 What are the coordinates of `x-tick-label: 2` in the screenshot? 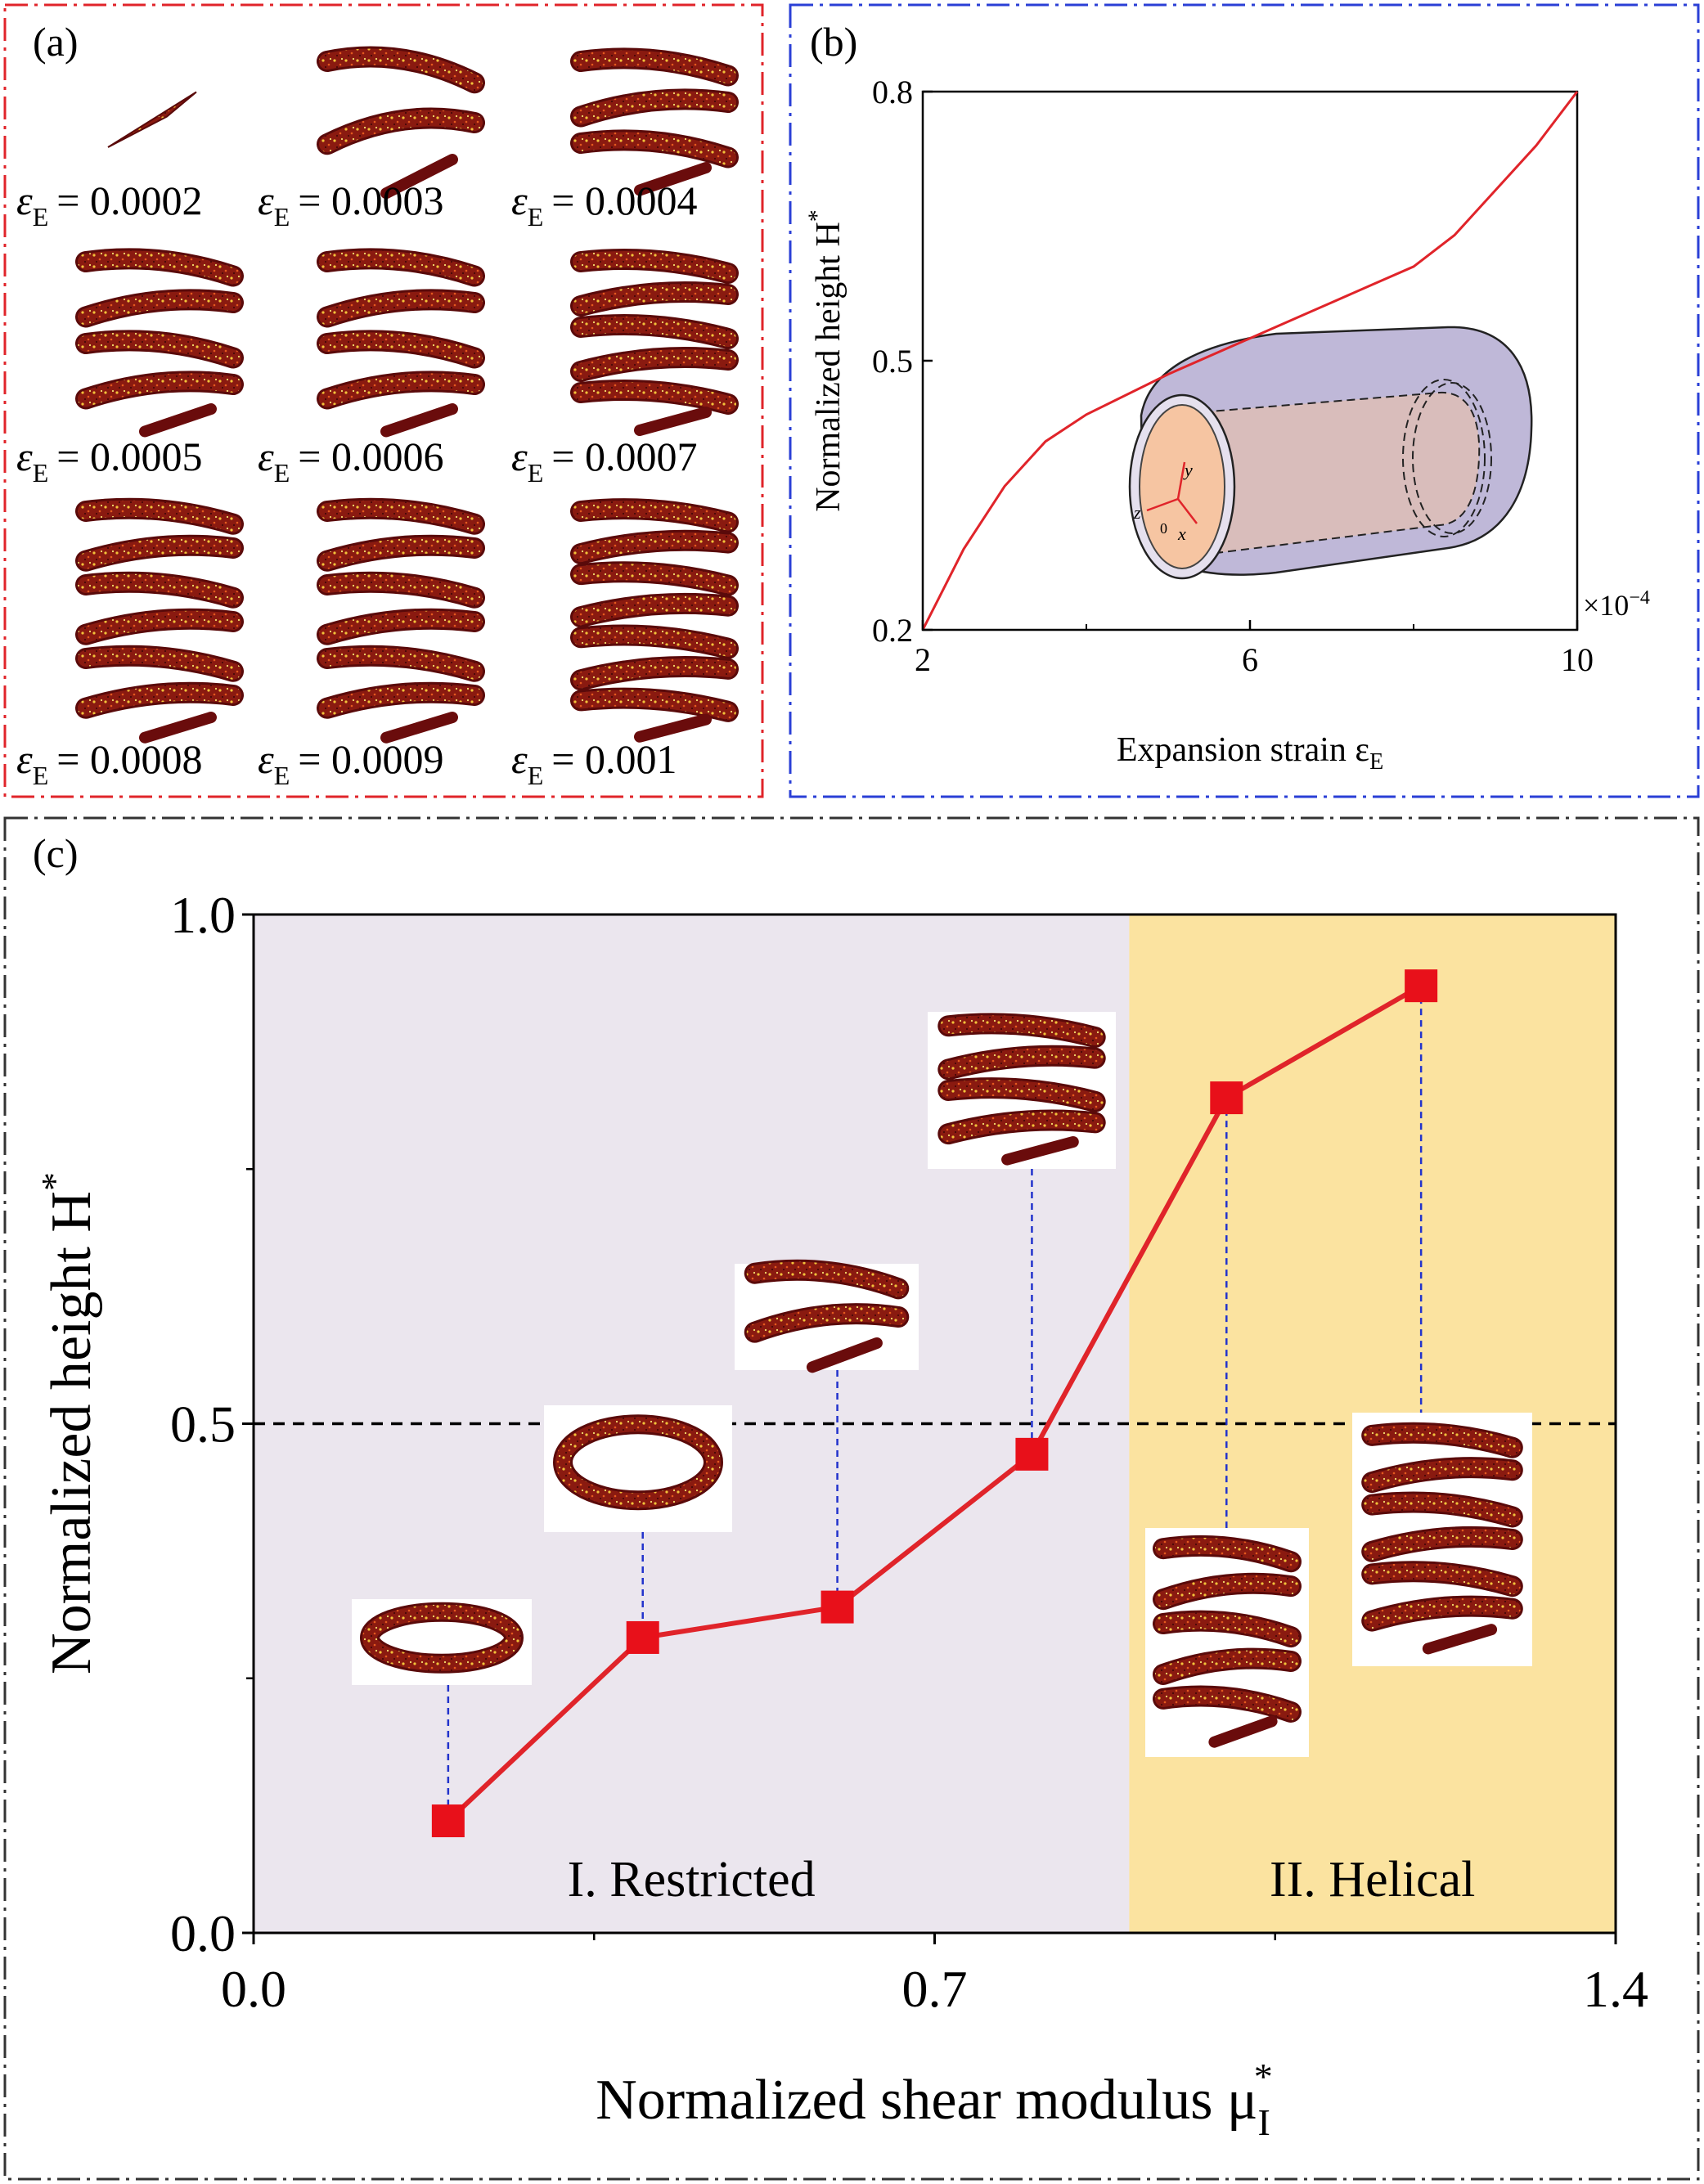 It's located at (923, 659).